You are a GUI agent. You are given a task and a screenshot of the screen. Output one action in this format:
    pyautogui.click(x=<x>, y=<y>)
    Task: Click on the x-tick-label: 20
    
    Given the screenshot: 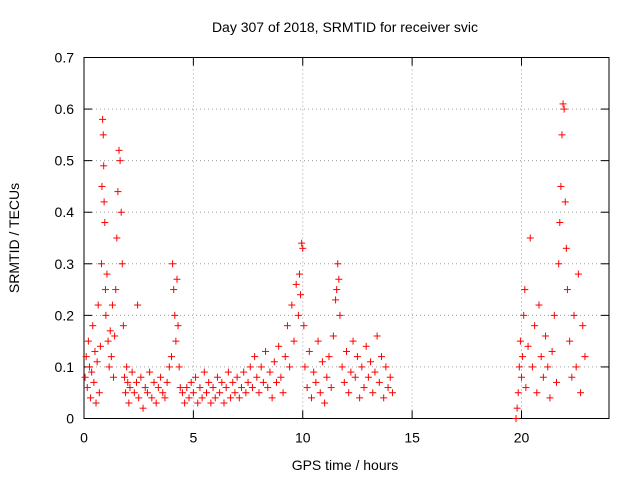 What is the action you would take?
    pyautogui.click(x=522, y=438)
    